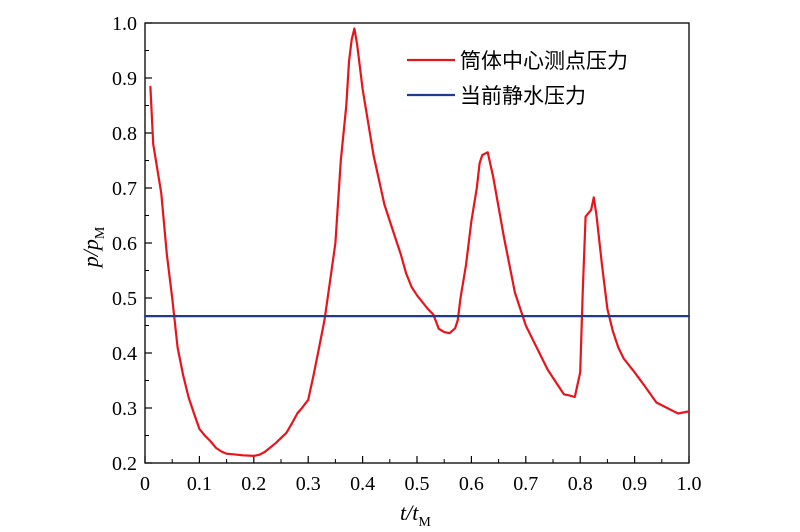 Image resolution: width=800 pixels, height=532 pixels. Describe the element at coordinates (100, 232) in the screenshot. I see `y-axis-label-sub: M` at that location.